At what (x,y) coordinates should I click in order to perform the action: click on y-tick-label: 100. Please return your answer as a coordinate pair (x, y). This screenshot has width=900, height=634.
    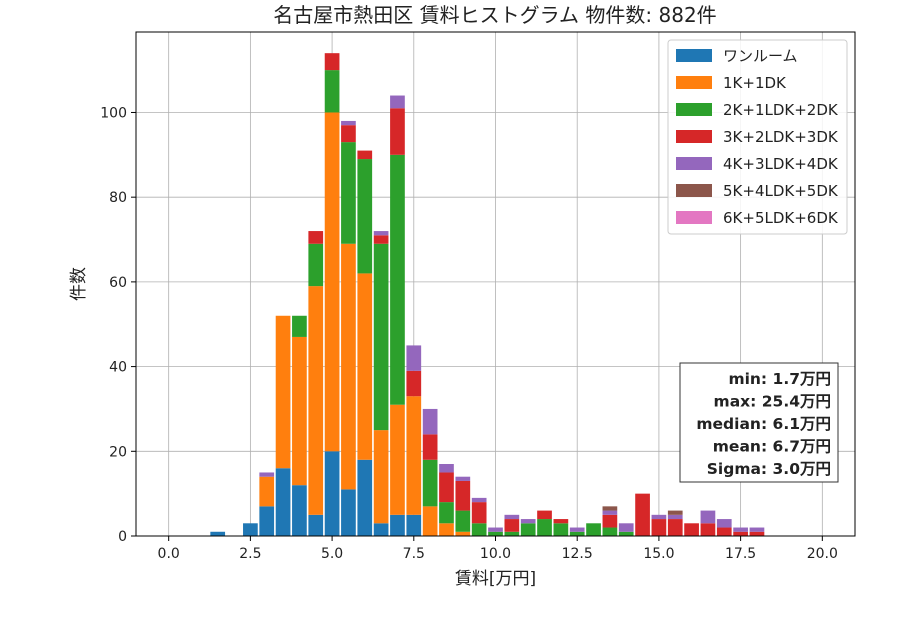
    Looking at the image, I should click on (113, 113).